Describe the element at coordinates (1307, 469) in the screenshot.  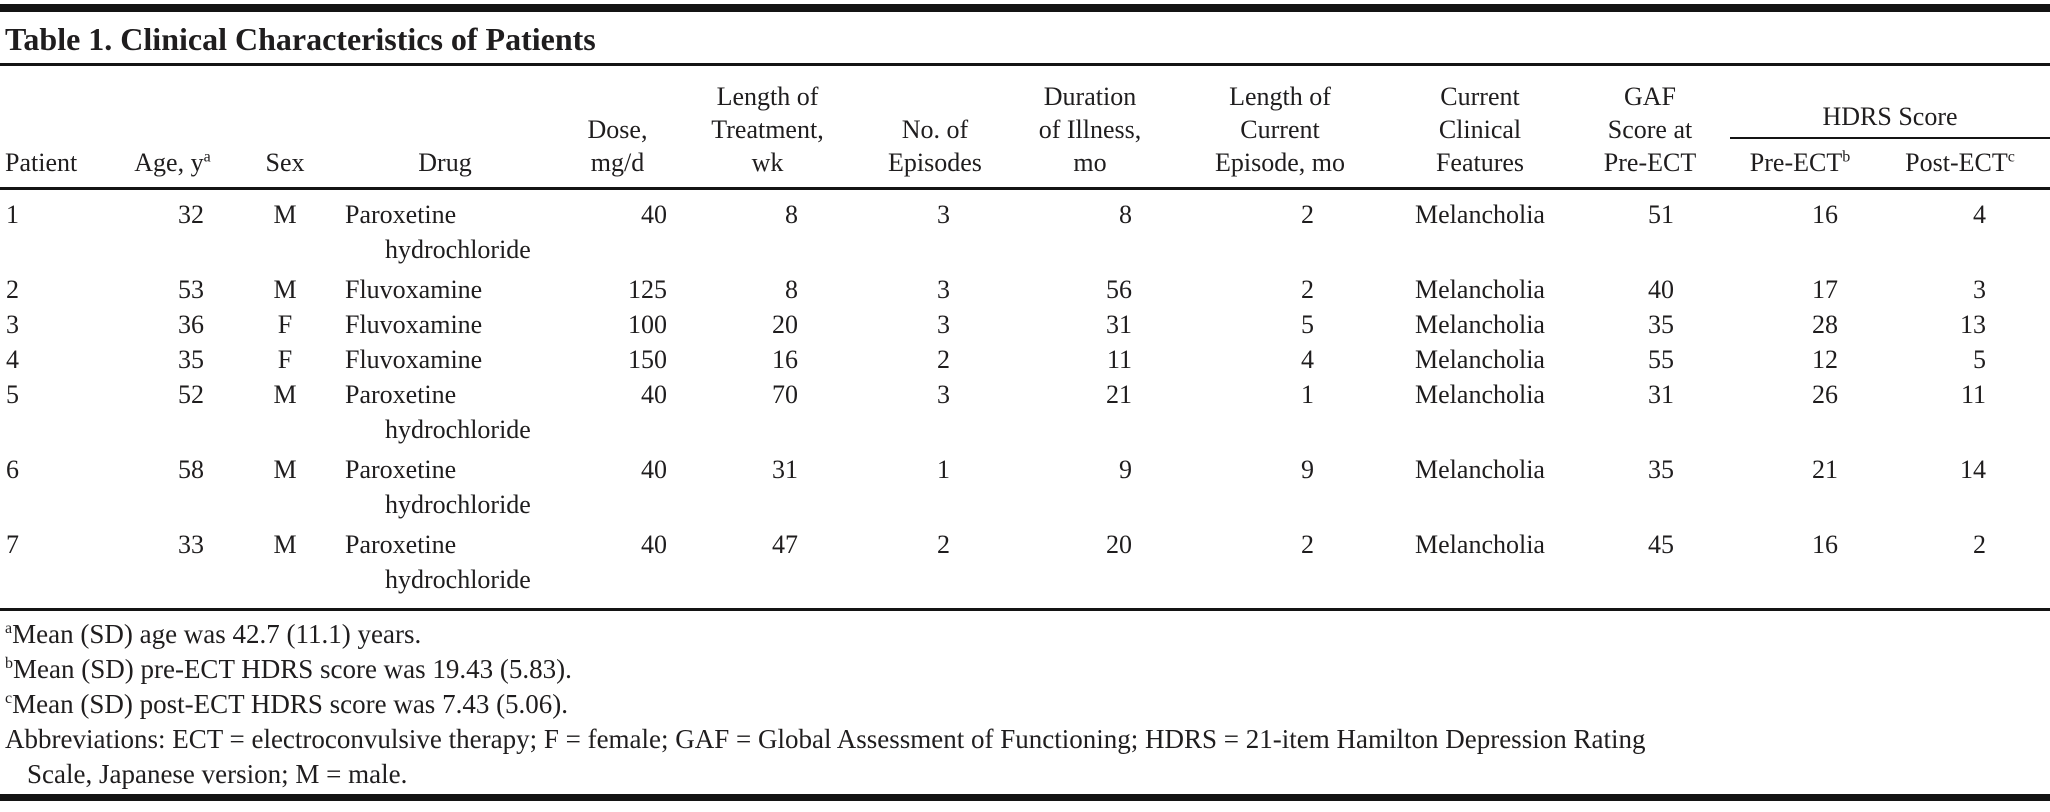
I see `cell-current-episode-months: 9` at that location.